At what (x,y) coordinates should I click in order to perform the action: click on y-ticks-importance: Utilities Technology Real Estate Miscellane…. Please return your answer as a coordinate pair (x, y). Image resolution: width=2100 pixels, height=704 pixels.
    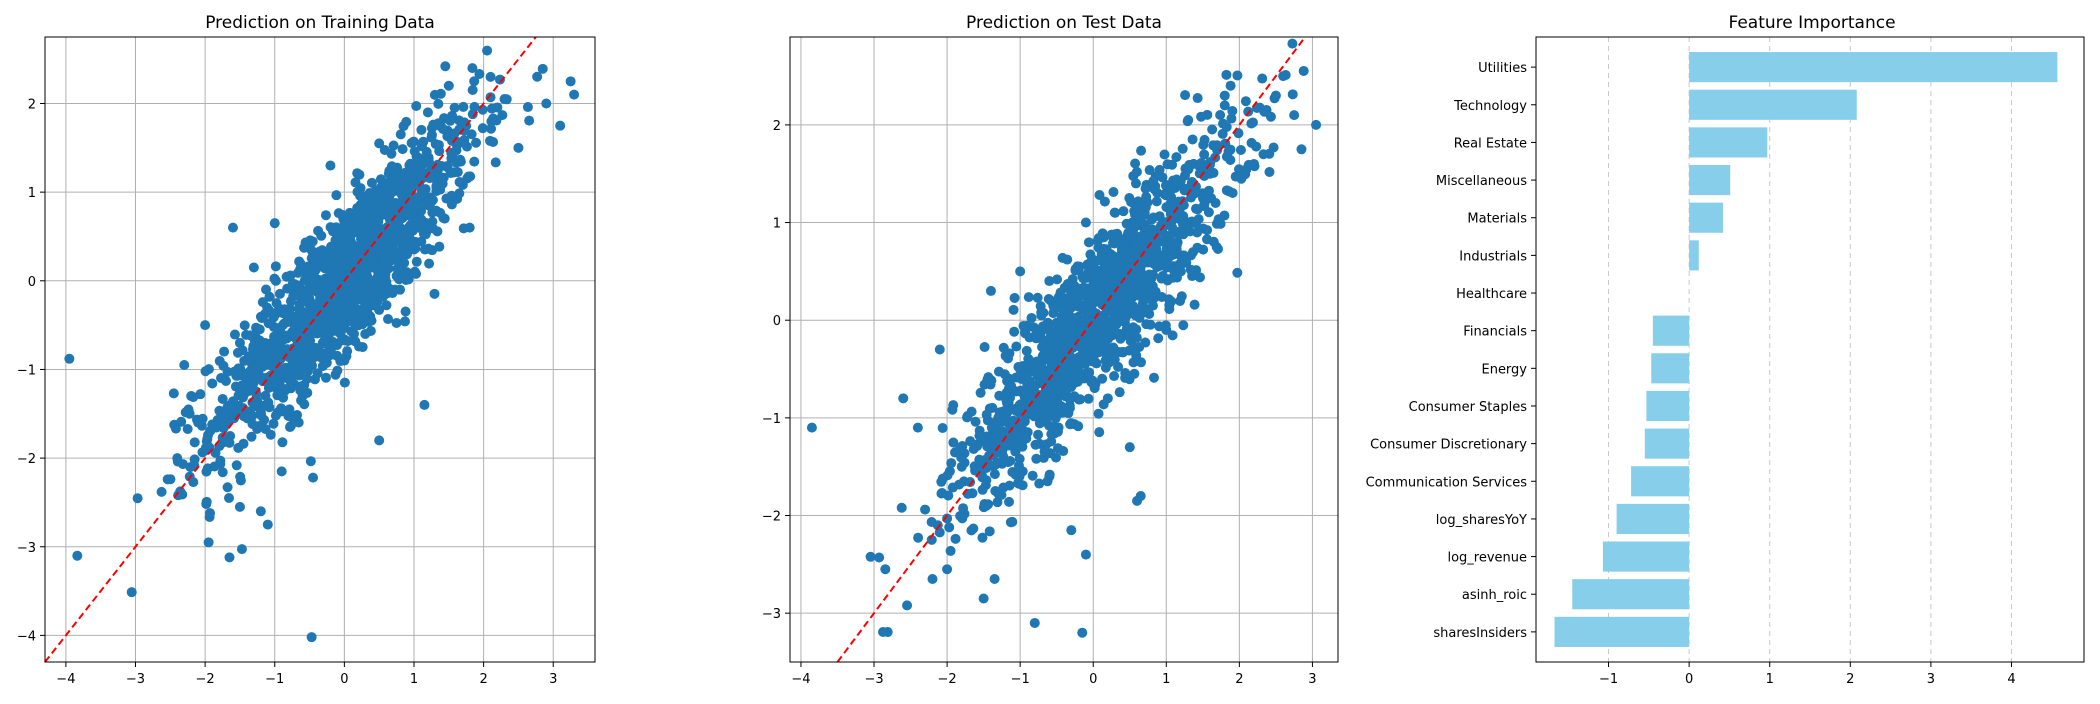
    Looking at the image, I should click on (1451, 351).